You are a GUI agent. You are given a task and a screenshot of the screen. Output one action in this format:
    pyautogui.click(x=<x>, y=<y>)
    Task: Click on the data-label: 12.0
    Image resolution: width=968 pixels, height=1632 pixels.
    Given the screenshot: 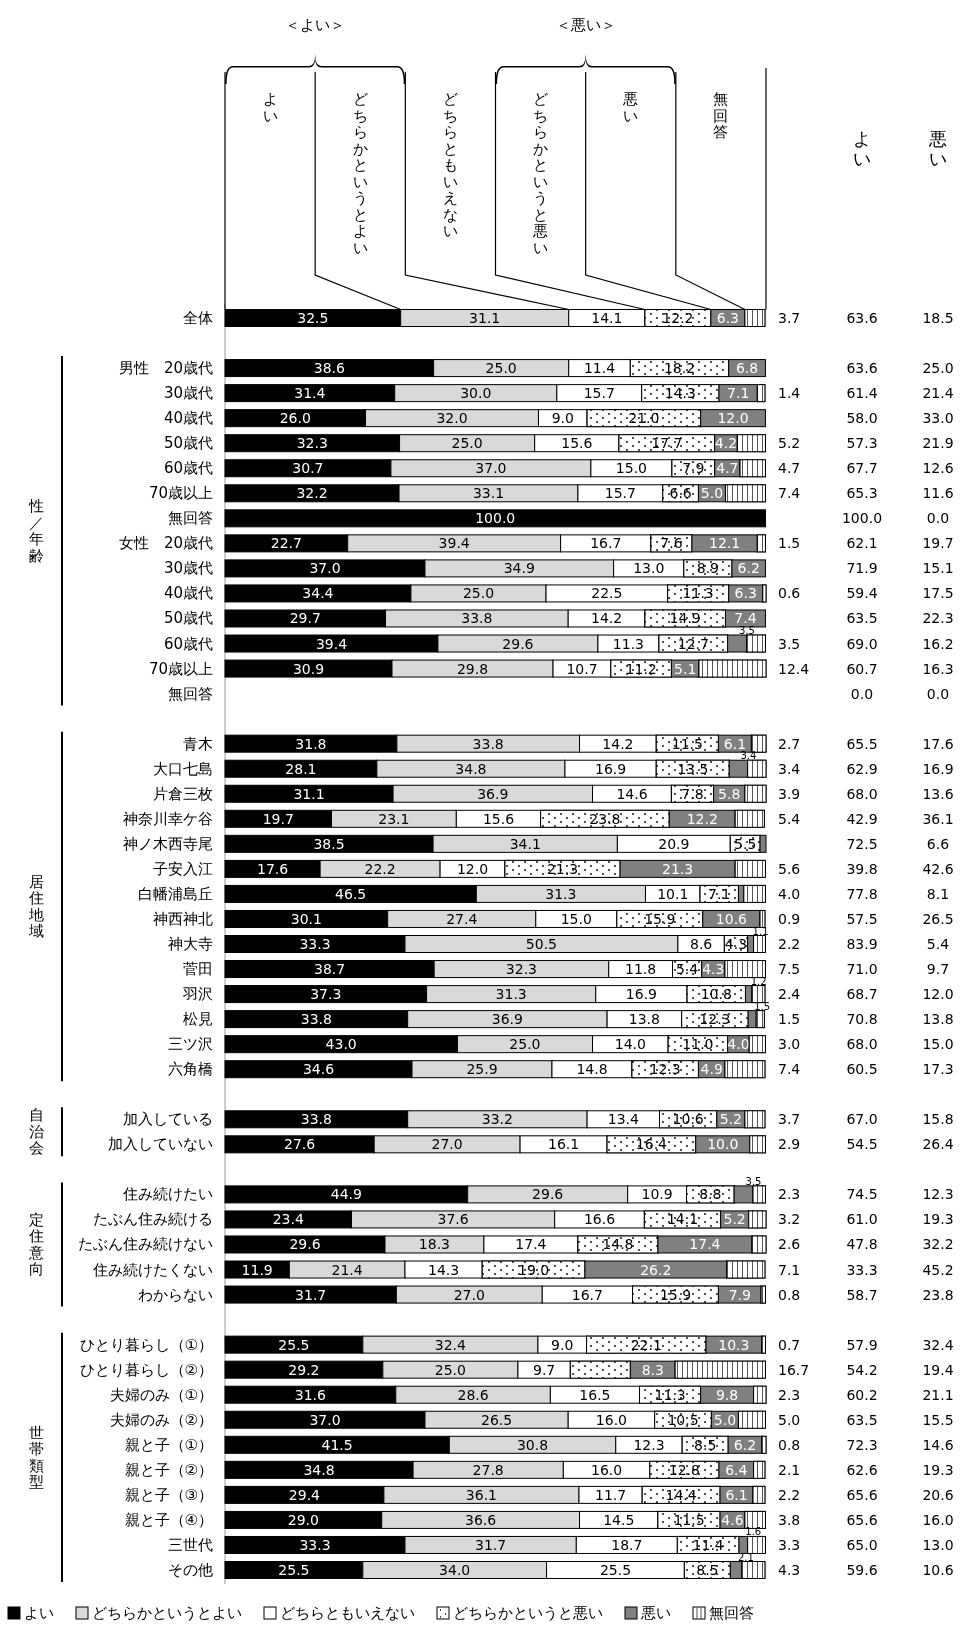 What is the action you would take?
    pyautogui.click(x=733, y=418)
    